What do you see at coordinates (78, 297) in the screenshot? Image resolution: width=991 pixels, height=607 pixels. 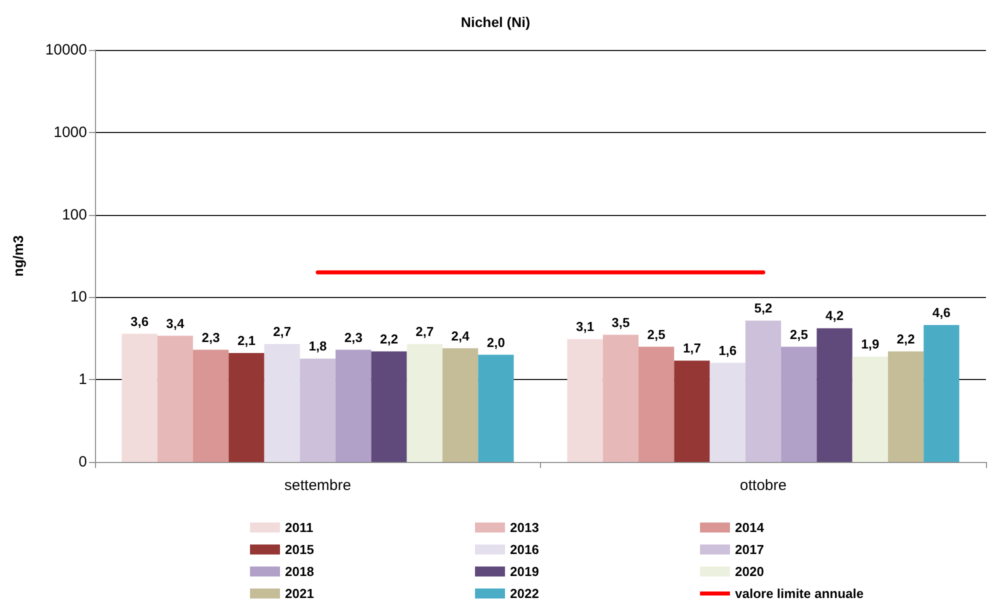 I see `y-tick-label: 10` at bounding box center [78, 297].